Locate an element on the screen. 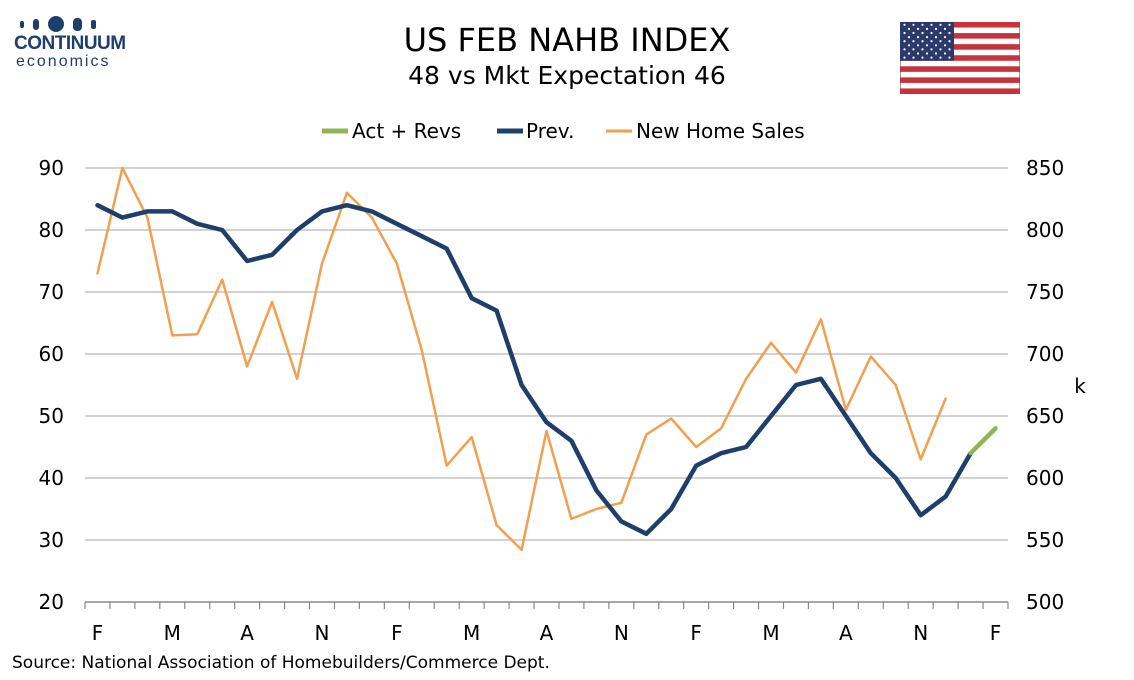 This screenshot has width=1134, height=680. y2-tick-label: 500 is located at coordinates (1045, 602).